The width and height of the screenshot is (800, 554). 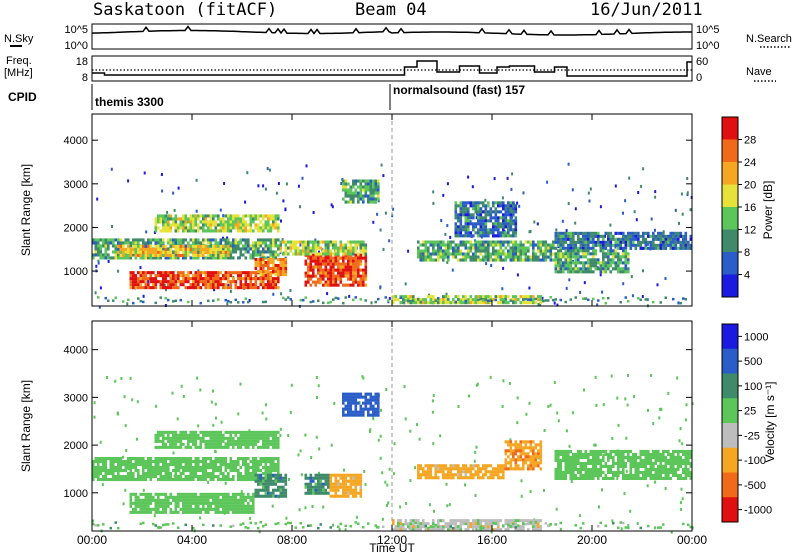 What do you see at coordinates (19, 39) in the screenshot?
I see `nsky-label: N.Sky` at bounding box center [19, 39].